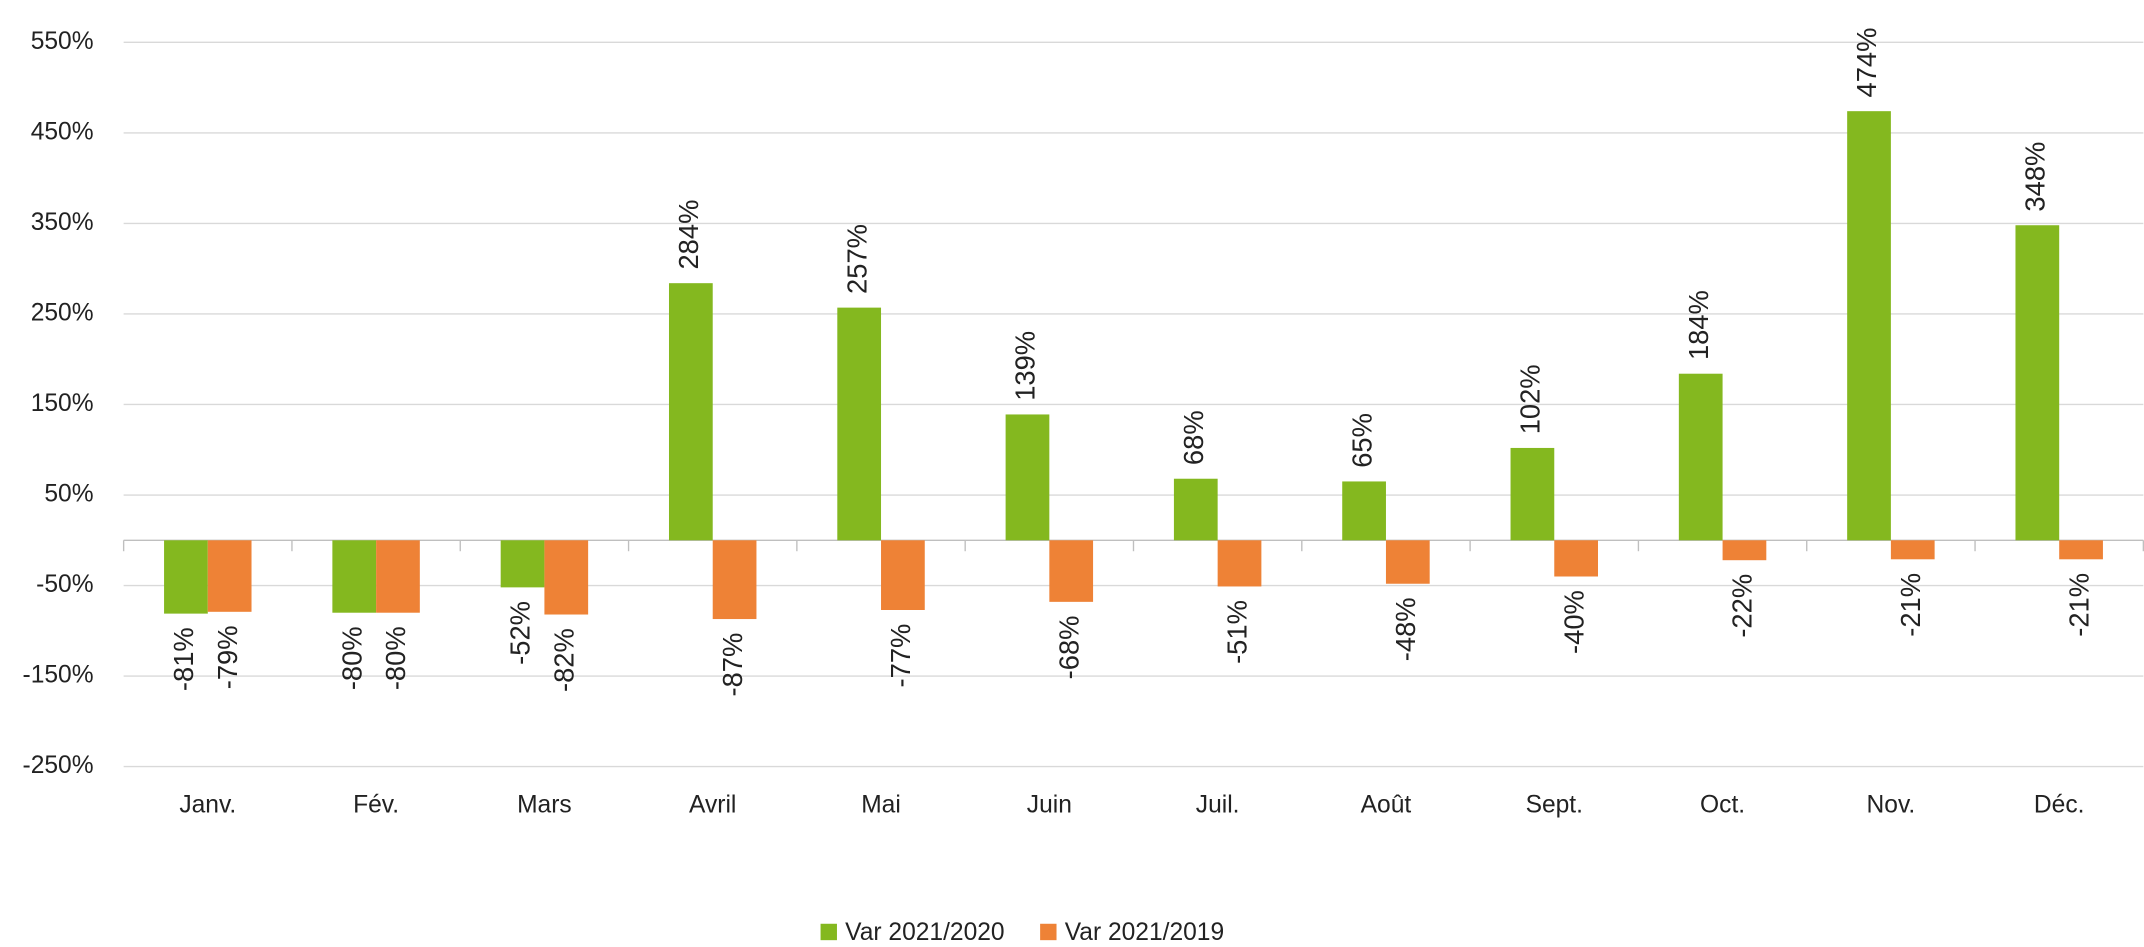 Image resolution: width=2144 pixels, height=947 pixels. Describe the element at coordinates (64, 584) in the screenshot. I see `y-tick-label: -50%` at that location.